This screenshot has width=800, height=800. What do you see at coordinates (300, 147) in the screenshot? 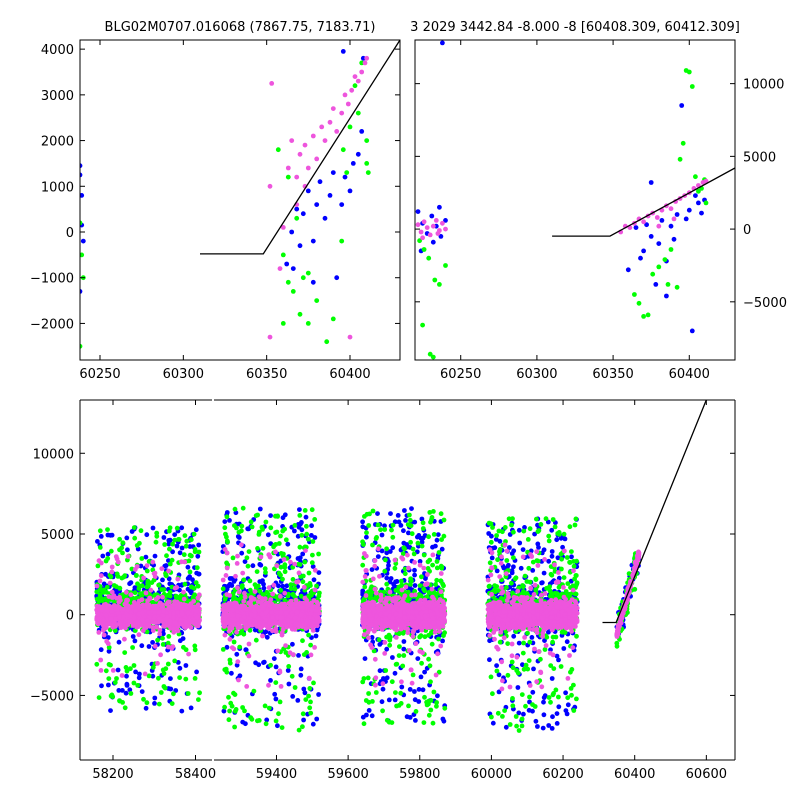
I see `model-line` at bounding box center [300, 147].